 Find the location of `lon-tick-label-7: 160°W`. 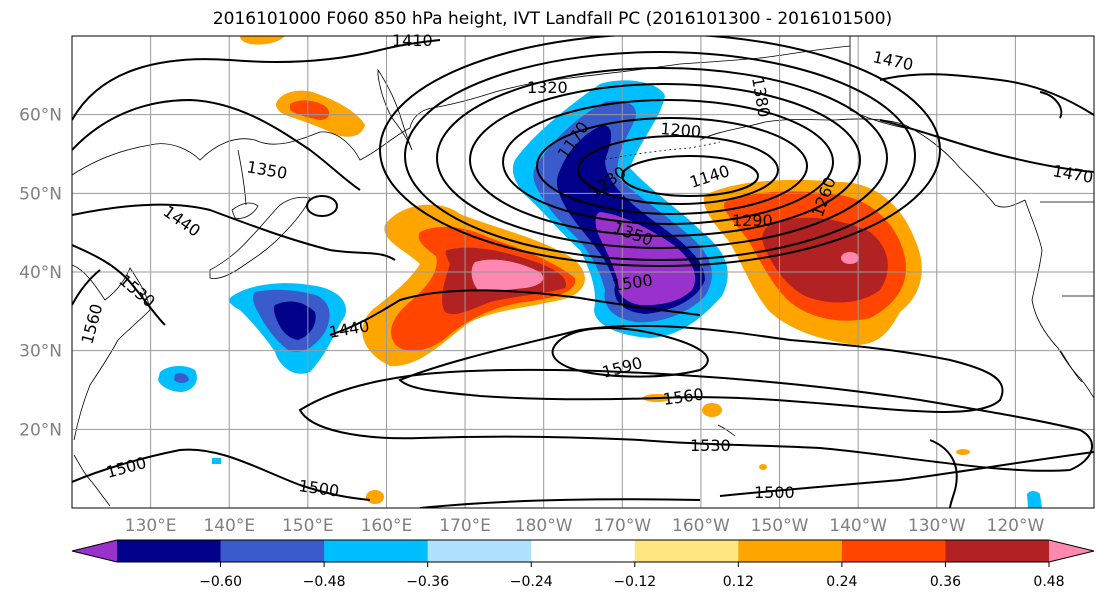

lon-tick-label-7: 160°W is located at coordinates (701, 526).